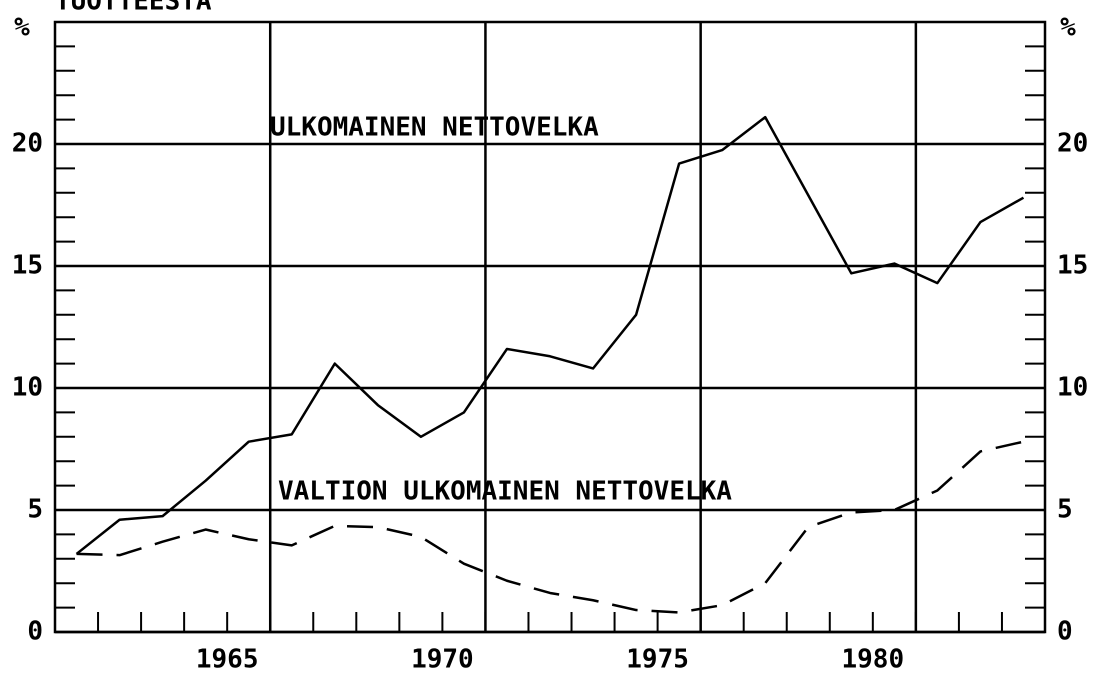  I want to click on annotation: VALTION ULKOMAINEN NETTOVELKA, so click(505, 492).